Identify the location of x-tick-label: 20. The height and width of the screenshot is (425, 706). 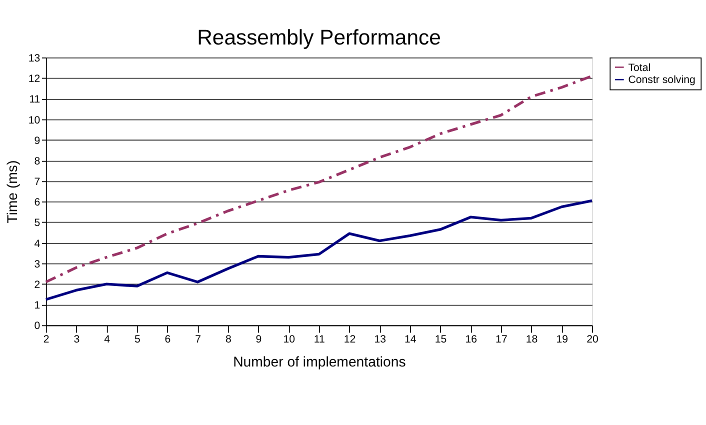
(592, 339).